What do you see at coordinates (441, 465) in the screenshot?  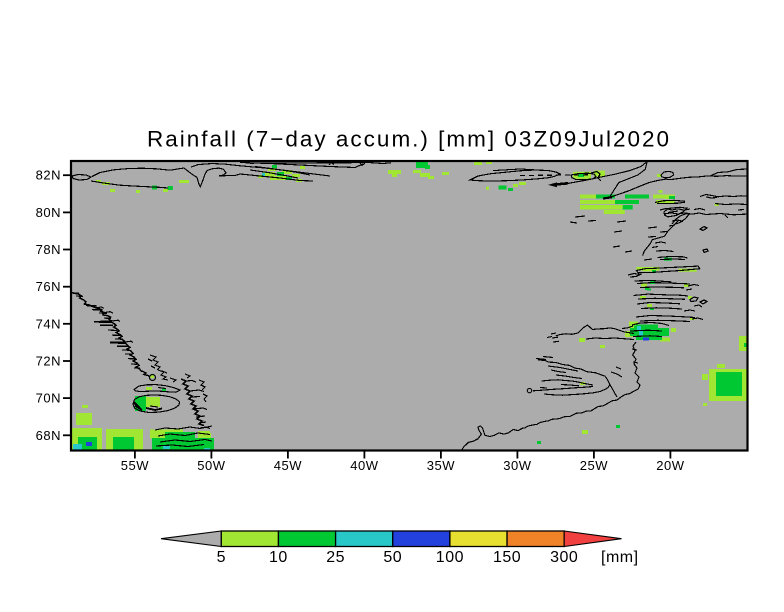 I see `svg-text: 35W` at bounding box center [441, 465].